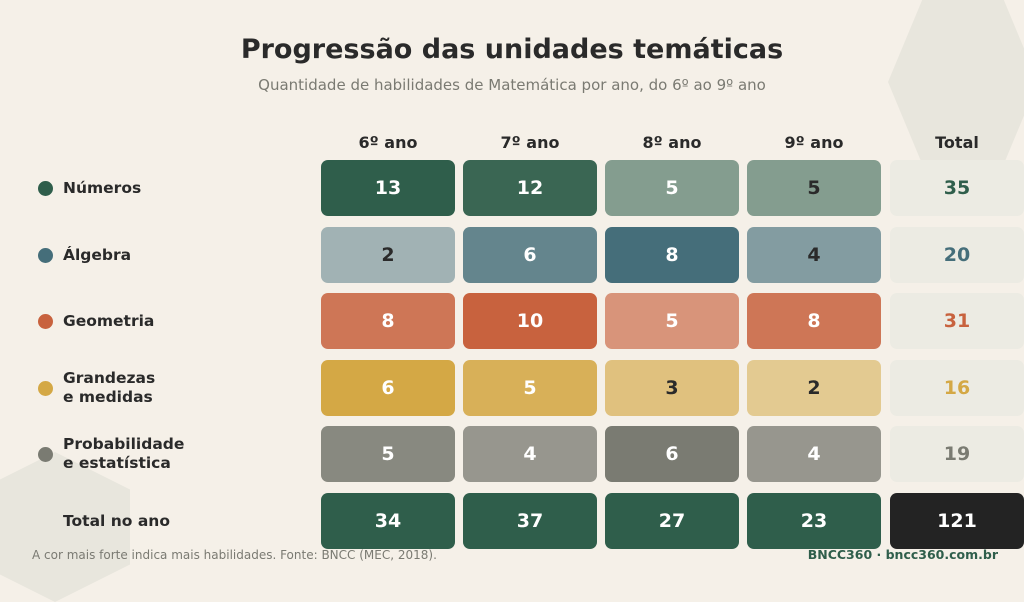  I want to click on heatmap-cell-probabilidade-e-estatistica-7: 4, so click(530, 454).